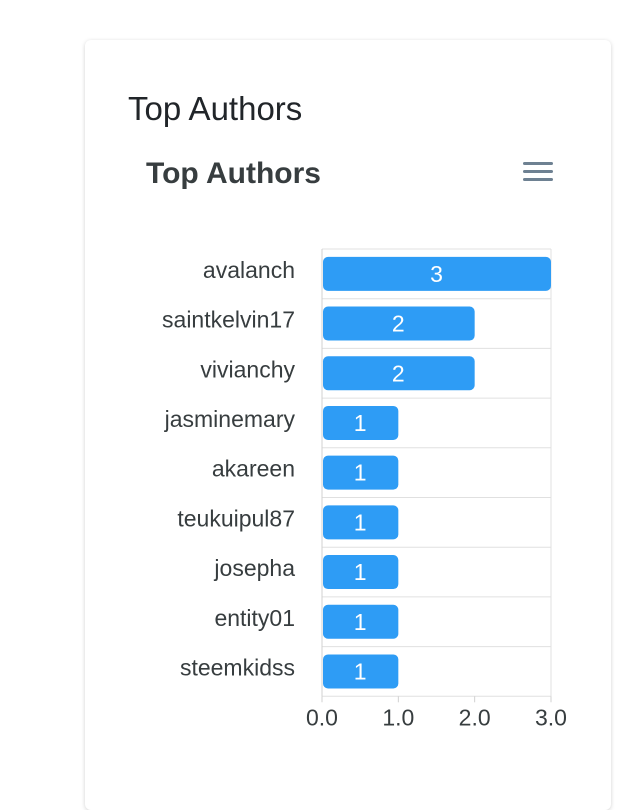 Image resolution: width=640 pixels, height=810 pixels. Describe the element at coordinates (254, 618) in the screenshot. I see `category-label: entity01` at that location.